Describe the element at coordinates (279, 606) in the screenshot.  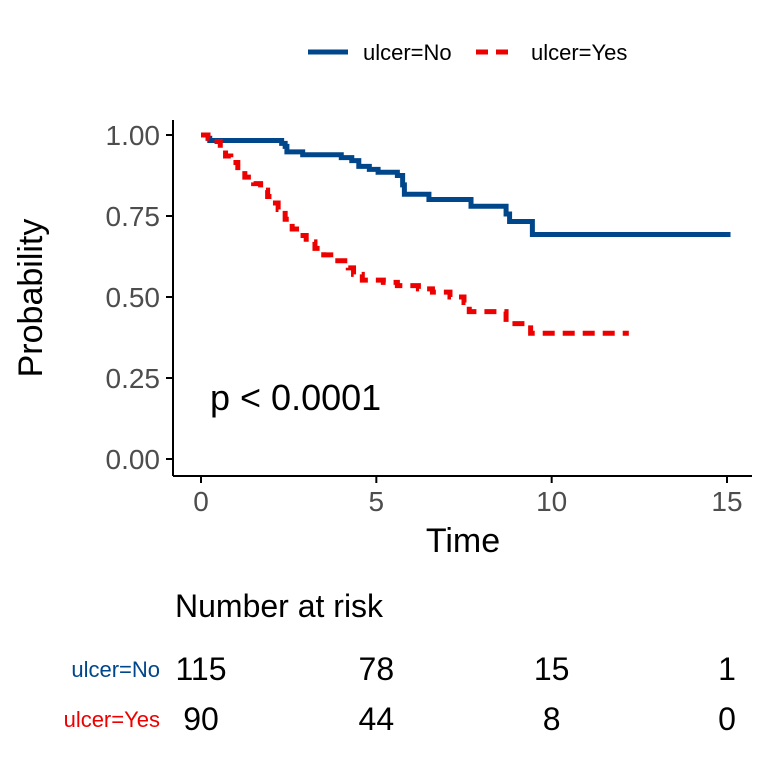
I see `risk-table-title: Number at risk` at that location.